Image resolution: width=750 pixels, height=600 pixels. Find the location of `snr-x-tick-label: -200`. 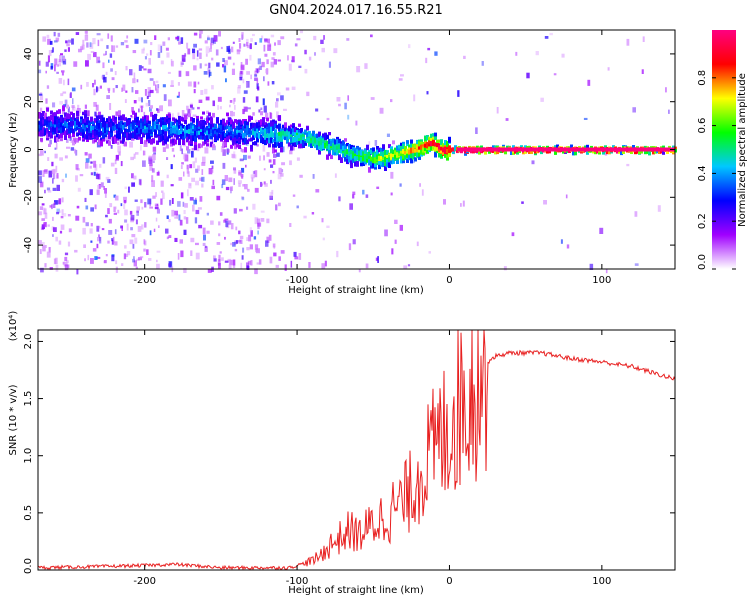

snr-x-tick-label: -200 is located at coordinates (144, 581).